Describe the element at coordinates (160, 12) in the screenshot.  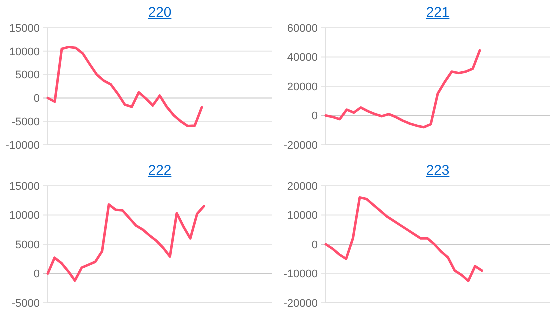
I see `chart-title: 220` at that location.